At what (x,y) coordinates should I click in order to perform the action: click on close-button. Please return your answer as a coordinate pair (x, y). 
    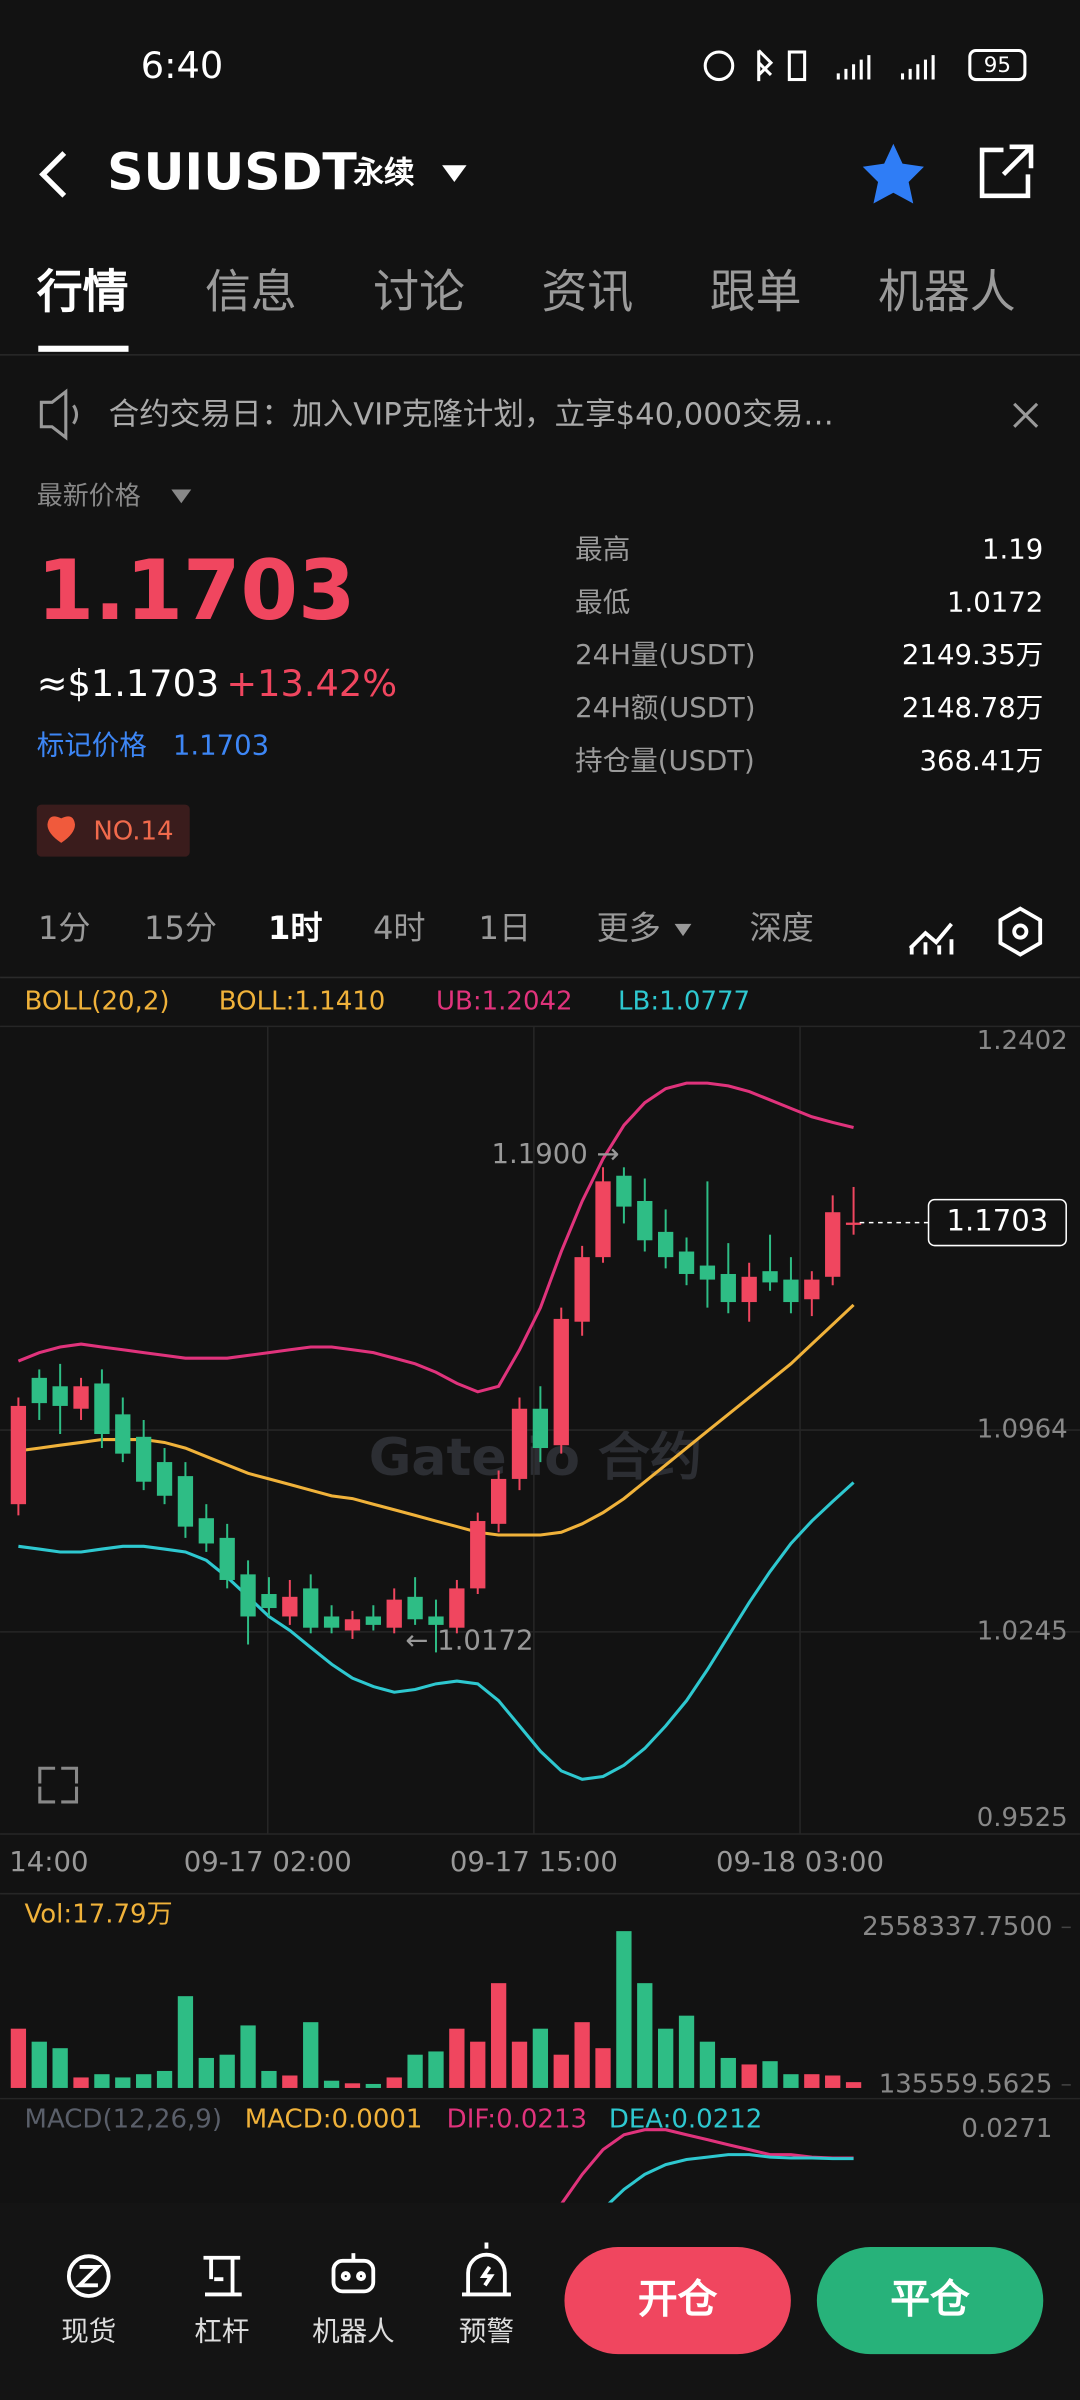
    Looking at the image, I should click on (930, 2301).